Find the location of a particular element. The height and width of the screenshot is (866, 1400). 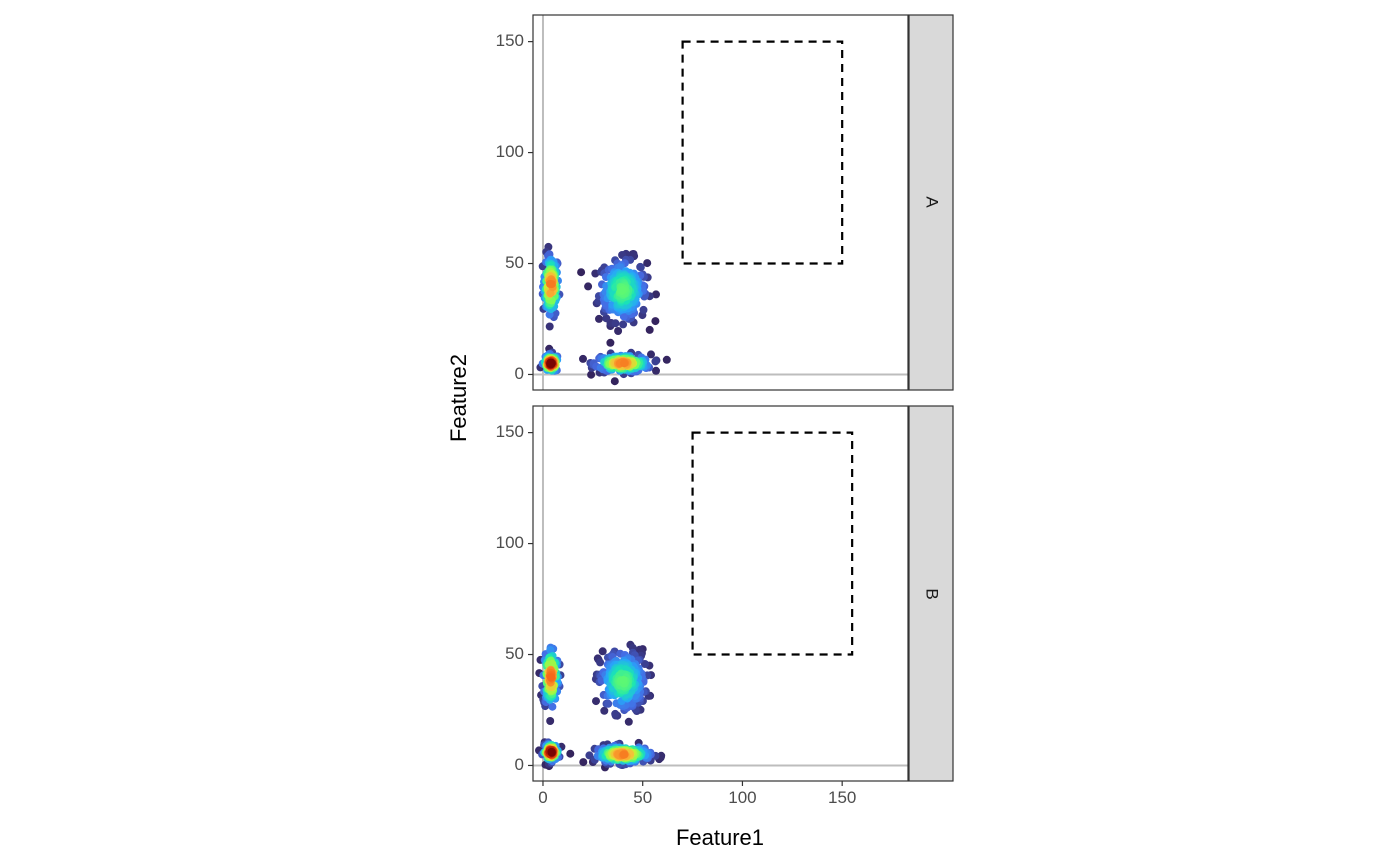

x-tick-label: 150 is located at coordinates (842, 797).